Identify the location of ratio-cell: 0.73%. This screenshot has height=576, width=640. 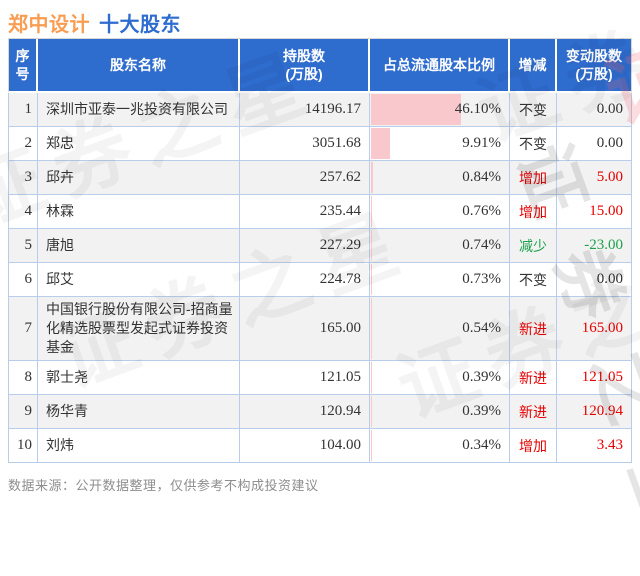
(440, 280).